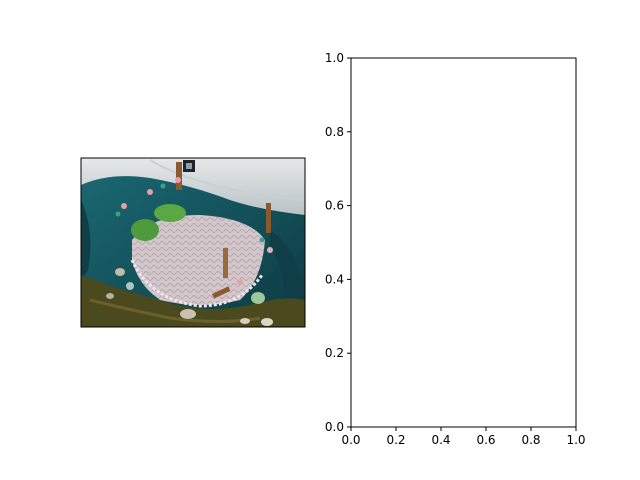 The height and width of the screenshot is (480, 640). I want to click on y-tick-label: 1.0, so click(334, 58).